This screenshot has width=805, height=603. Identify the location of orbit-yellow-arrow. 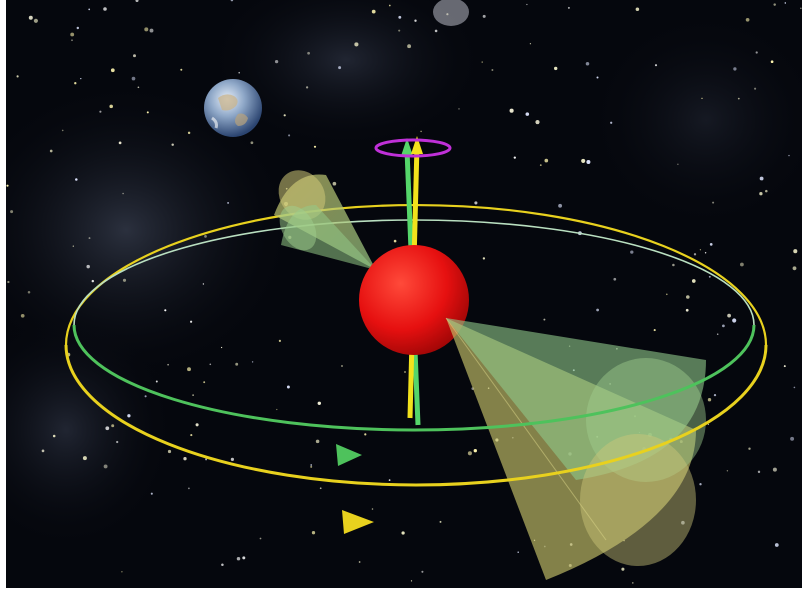
(358, 522).